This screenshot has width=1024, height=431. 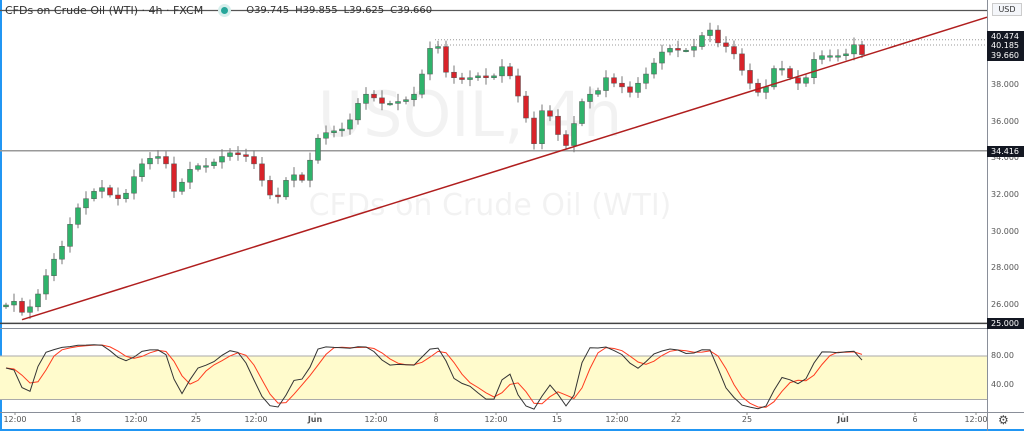 I want to click on price-axis-label: 26.000, so click(x=1005, y=304).